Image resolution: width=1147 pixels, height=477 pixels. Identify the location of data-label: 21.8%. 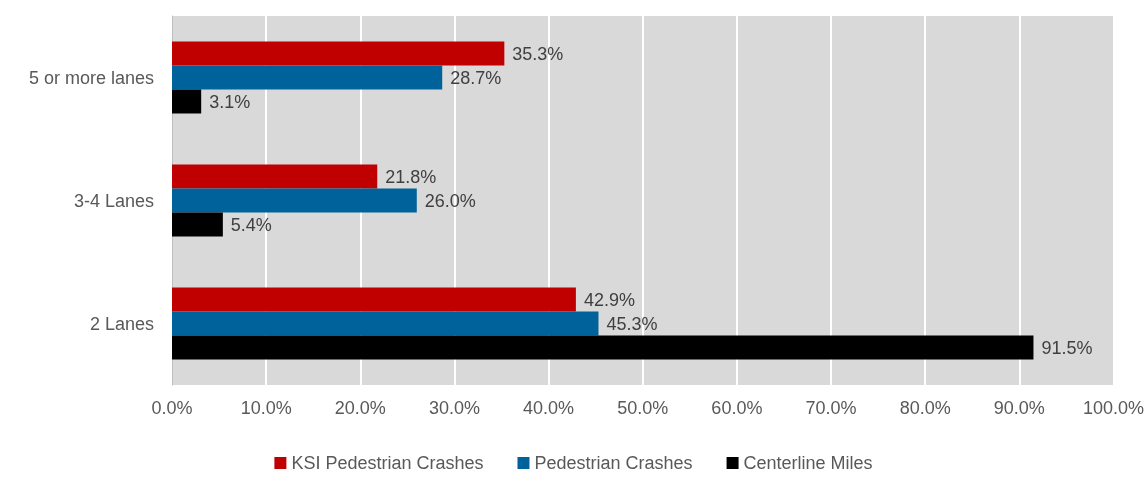
(411, 176).